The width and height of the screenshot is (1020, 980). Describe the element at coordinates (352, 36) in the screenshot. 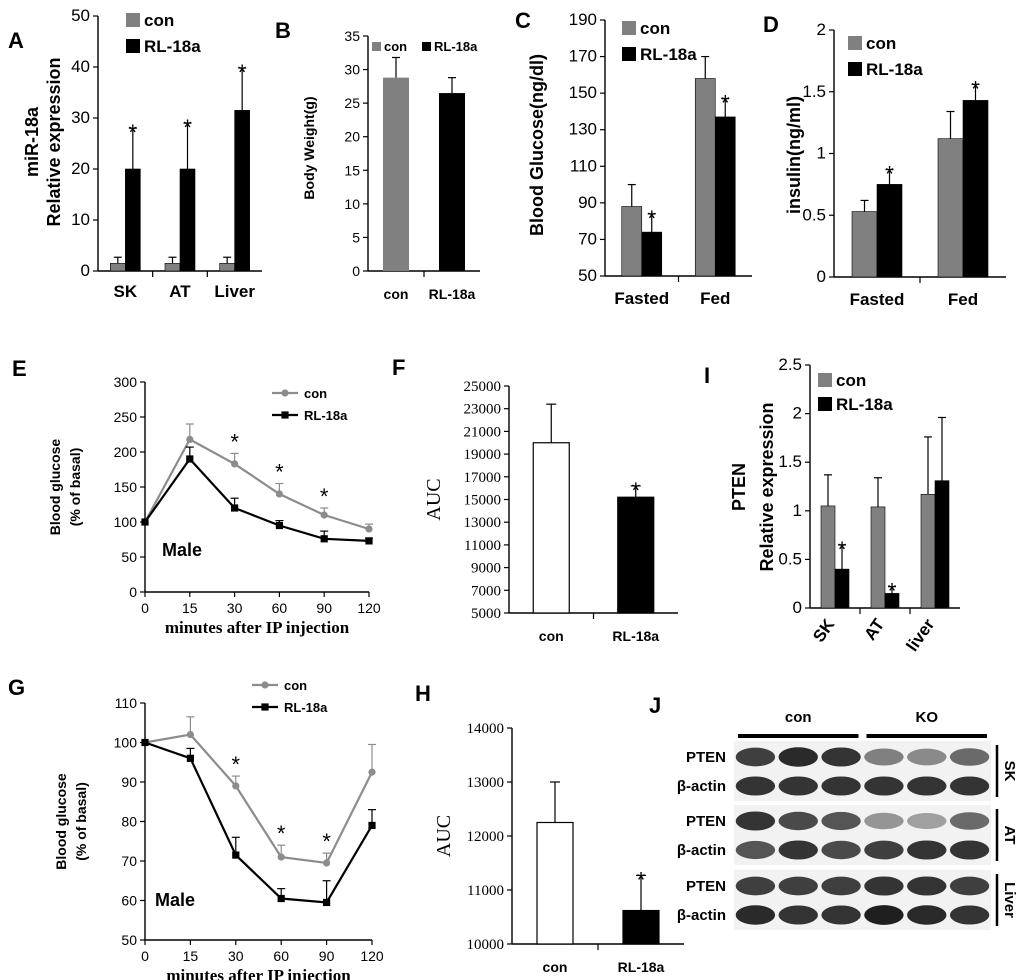

I see `panel-B-y-tick-label: 35` at that location.